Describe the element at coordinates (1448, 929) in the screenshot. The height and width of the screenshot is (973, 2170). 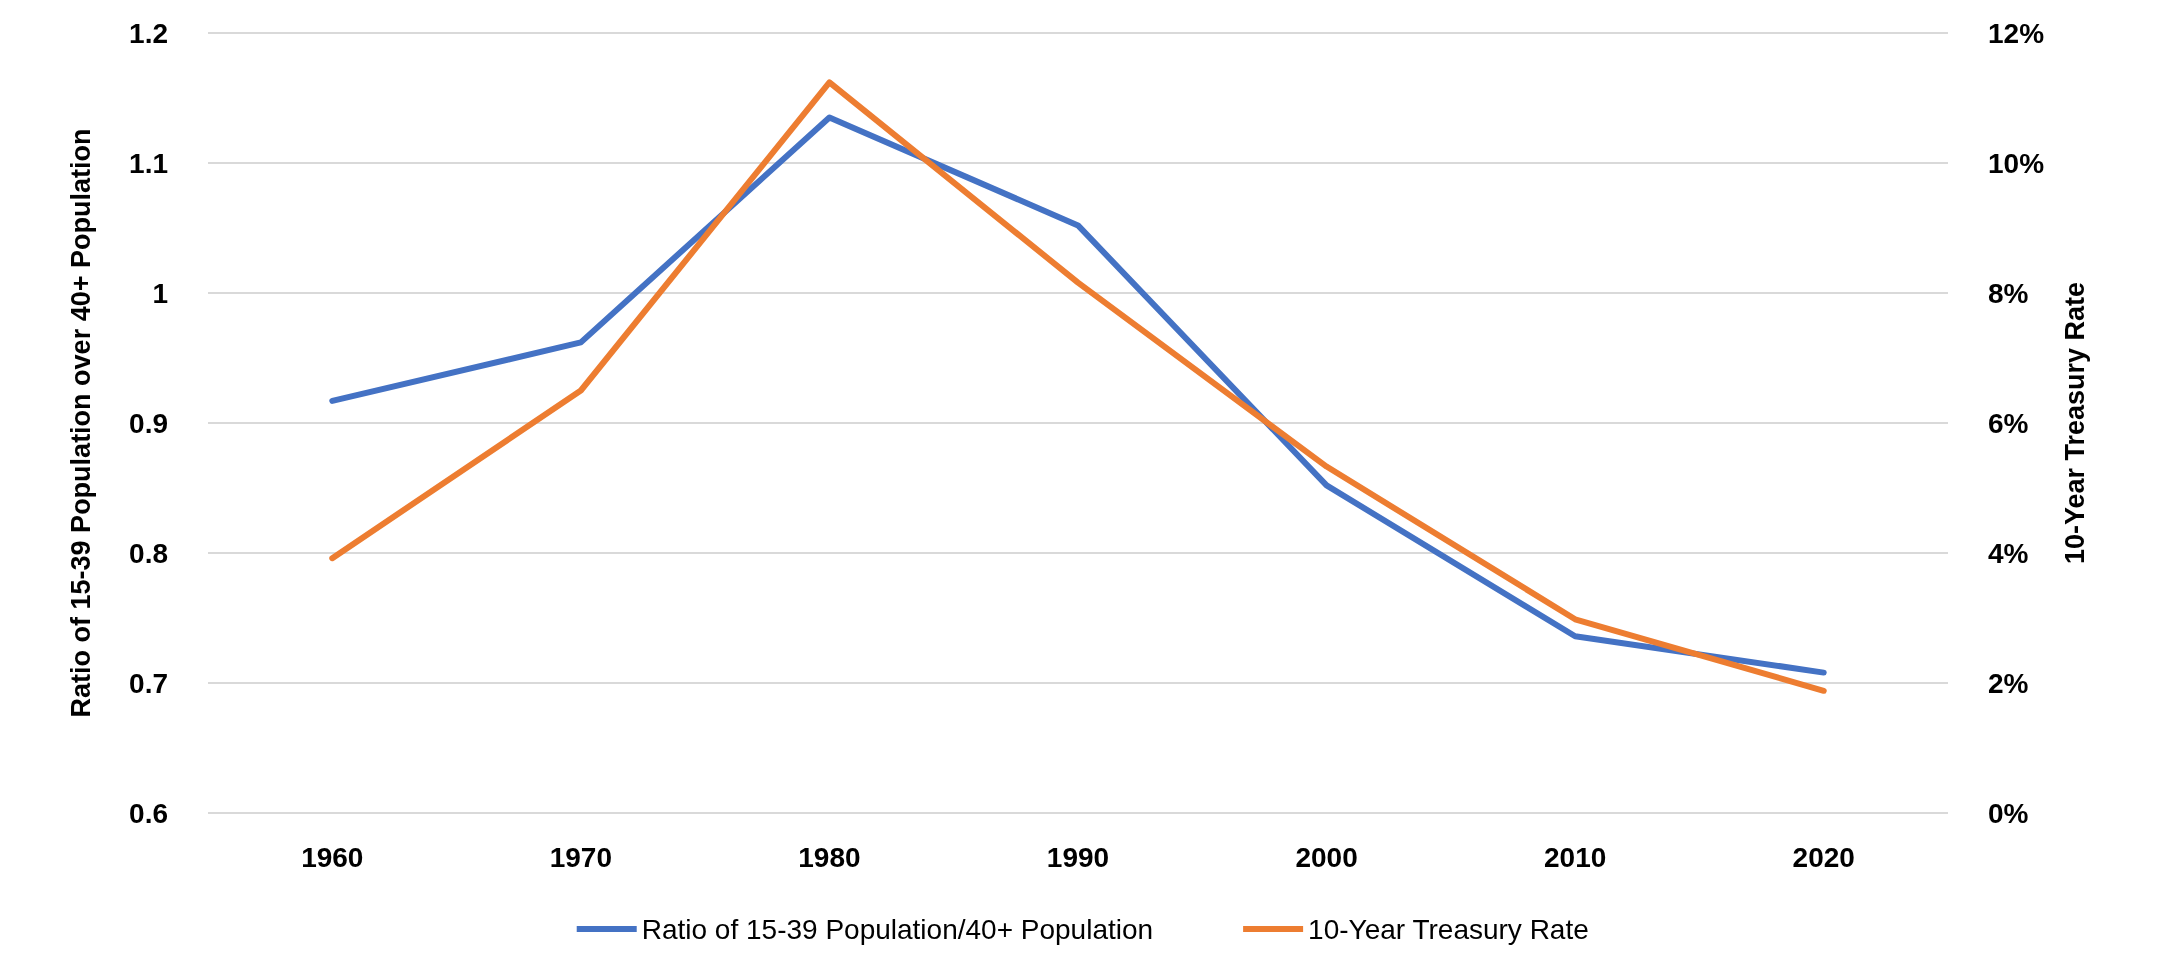
I see `legend-label: 10-Year Treasury Rate` at that location.